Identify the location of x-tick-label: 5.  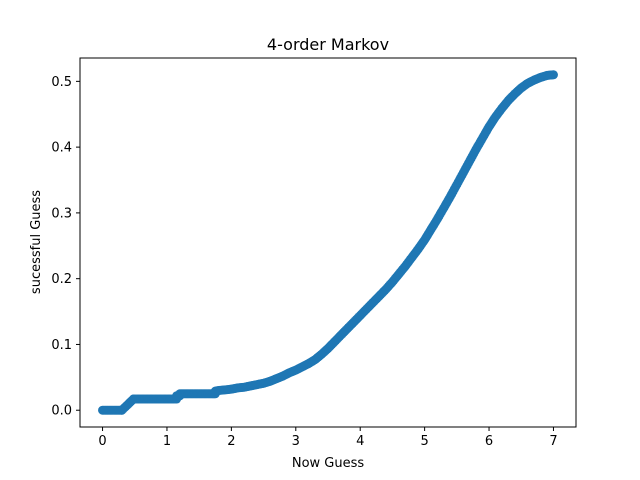
(424, 441).